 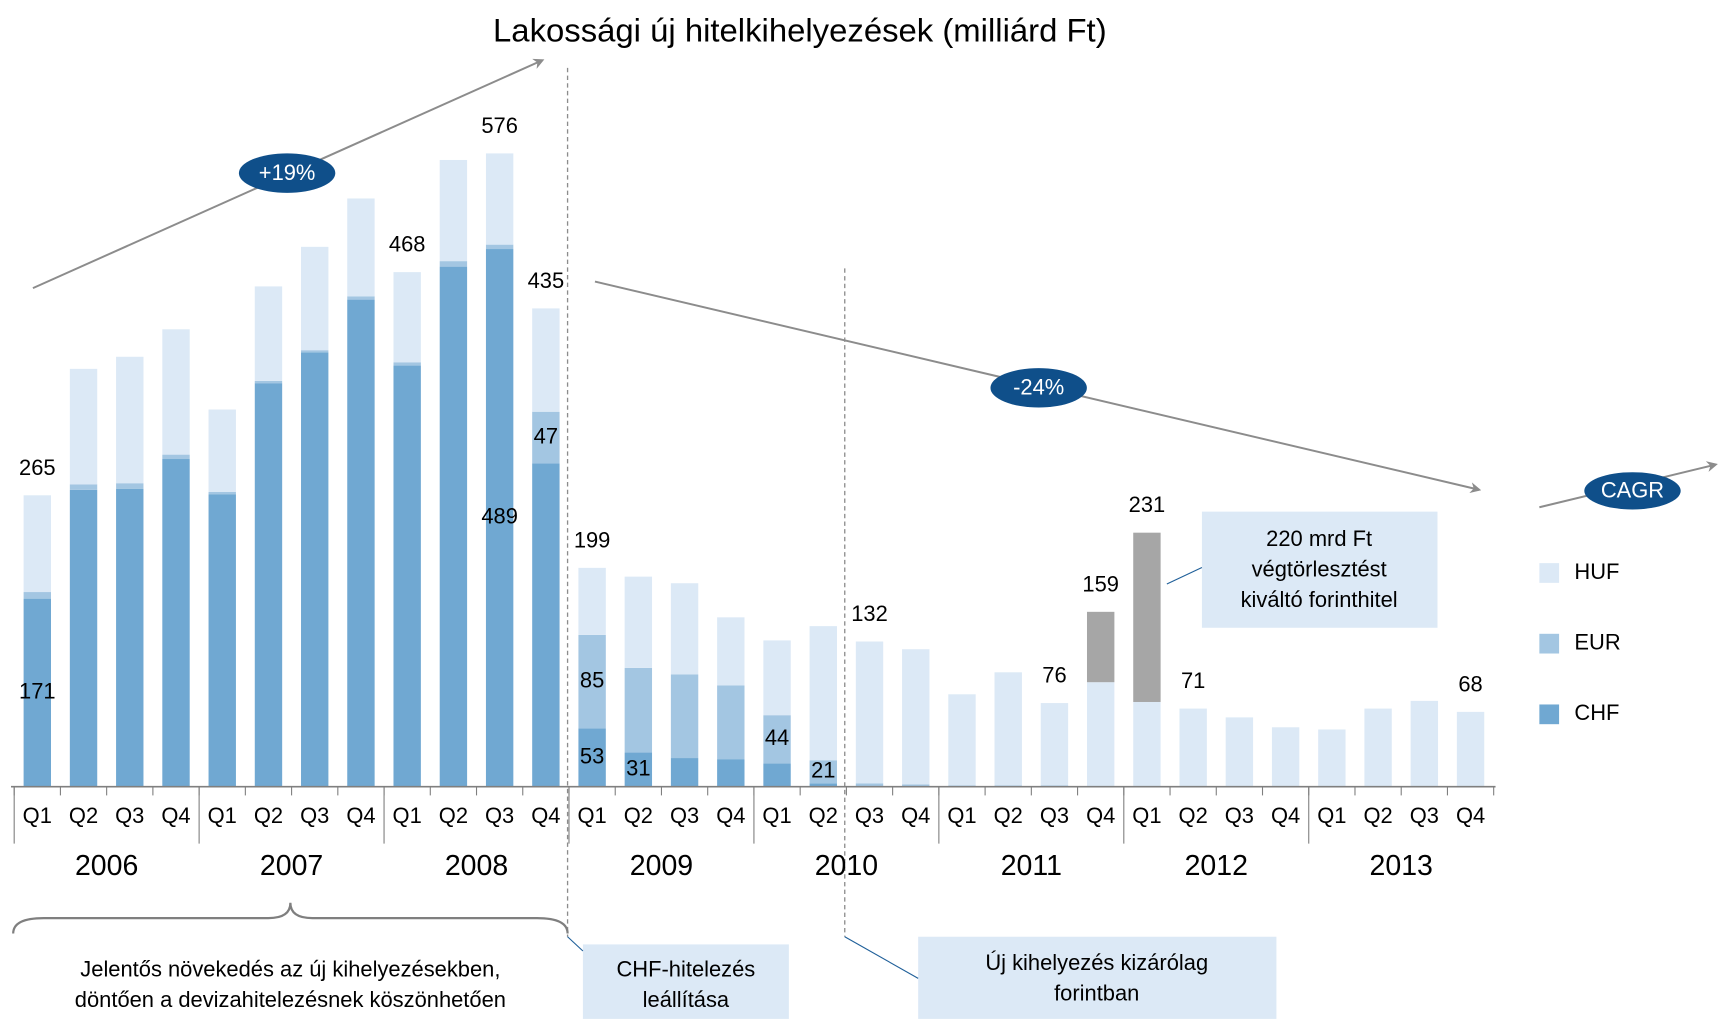 I want to click on total-label: 576, so click(x=499, y=125).